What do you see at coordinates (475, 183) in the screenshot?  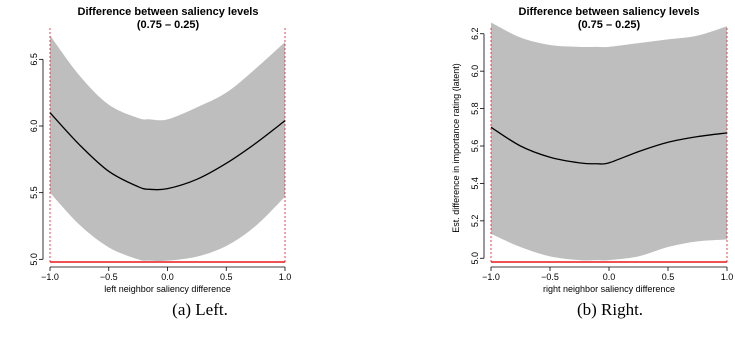 I see `y-tick-label: 5.4` at bounding box center [475, 183].